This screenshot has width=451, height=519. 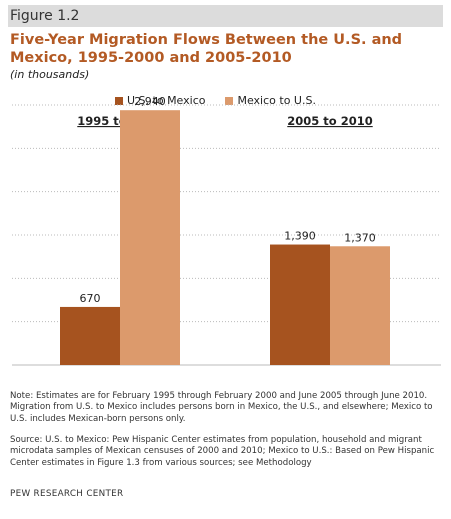 I want to click on legend-item-us-to-mexico: U.S. to Mexico, so click(x=160, y=100).